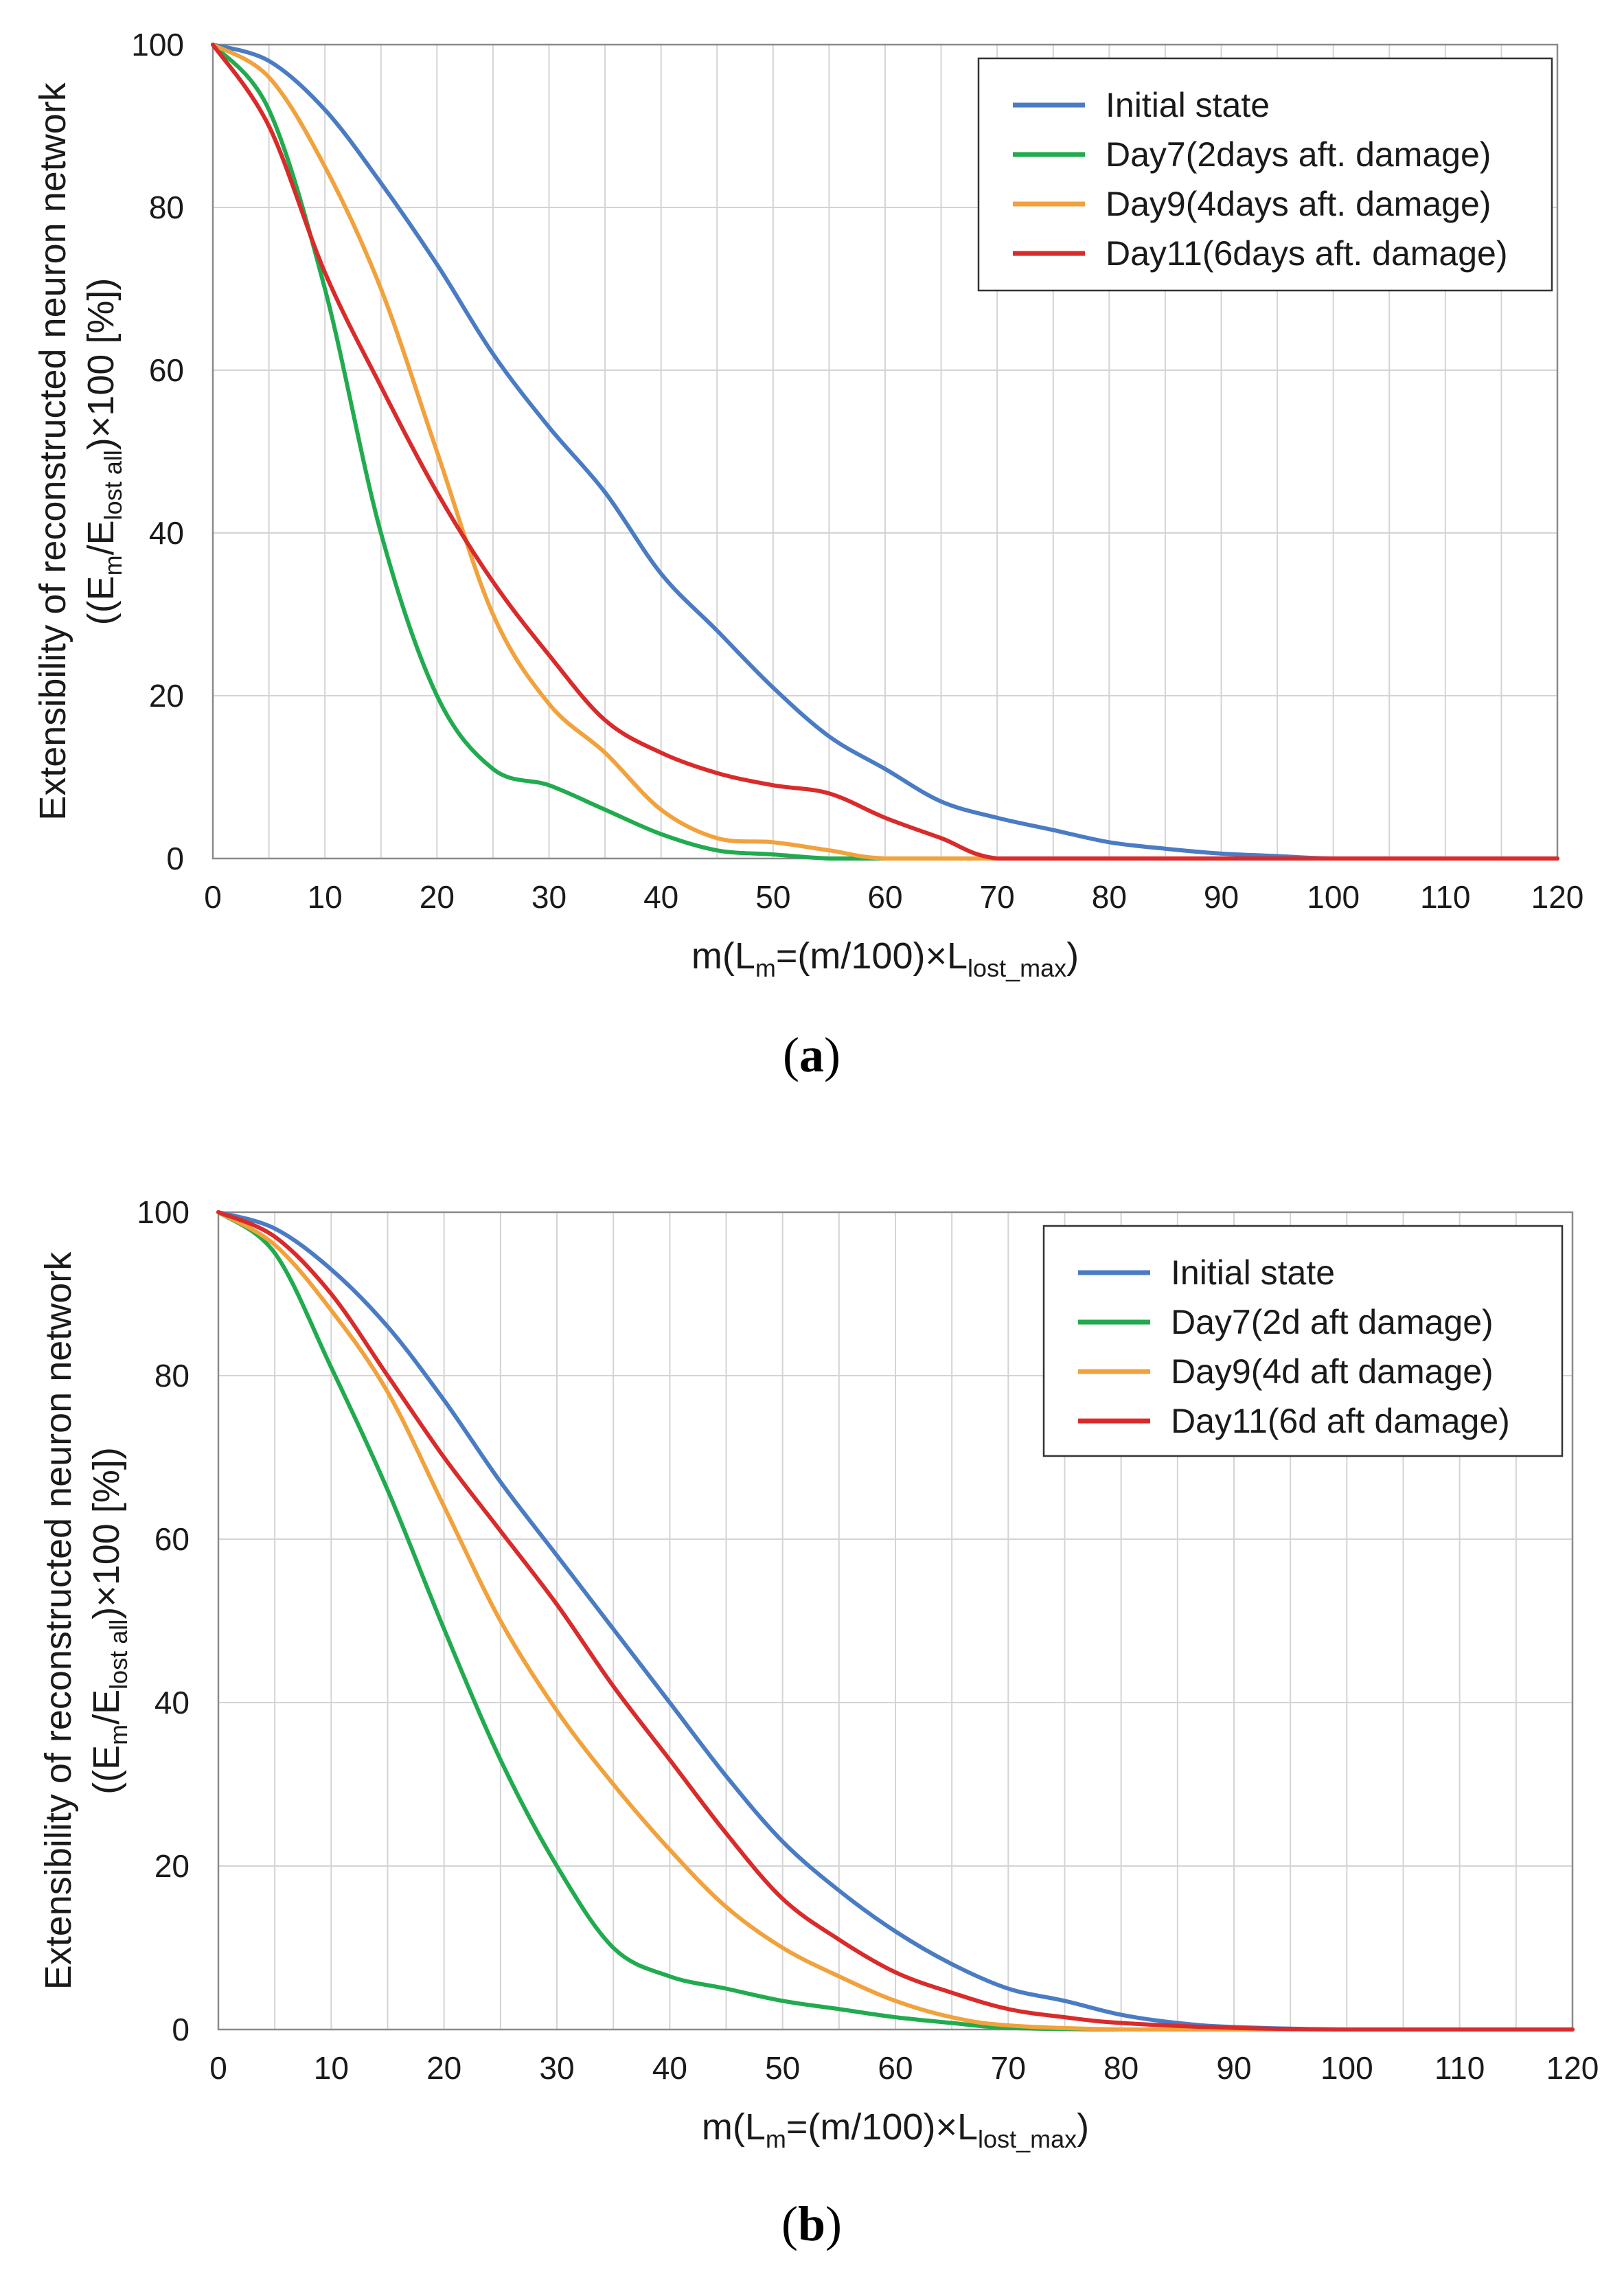 The height and width of the screenshot is (2274, 1624). What do you see at coordinates (1332, 1372) in the screenshot?
I see `legend-entry-label: Day9(4d aft damage)` at bounding box center [1332, 1372].